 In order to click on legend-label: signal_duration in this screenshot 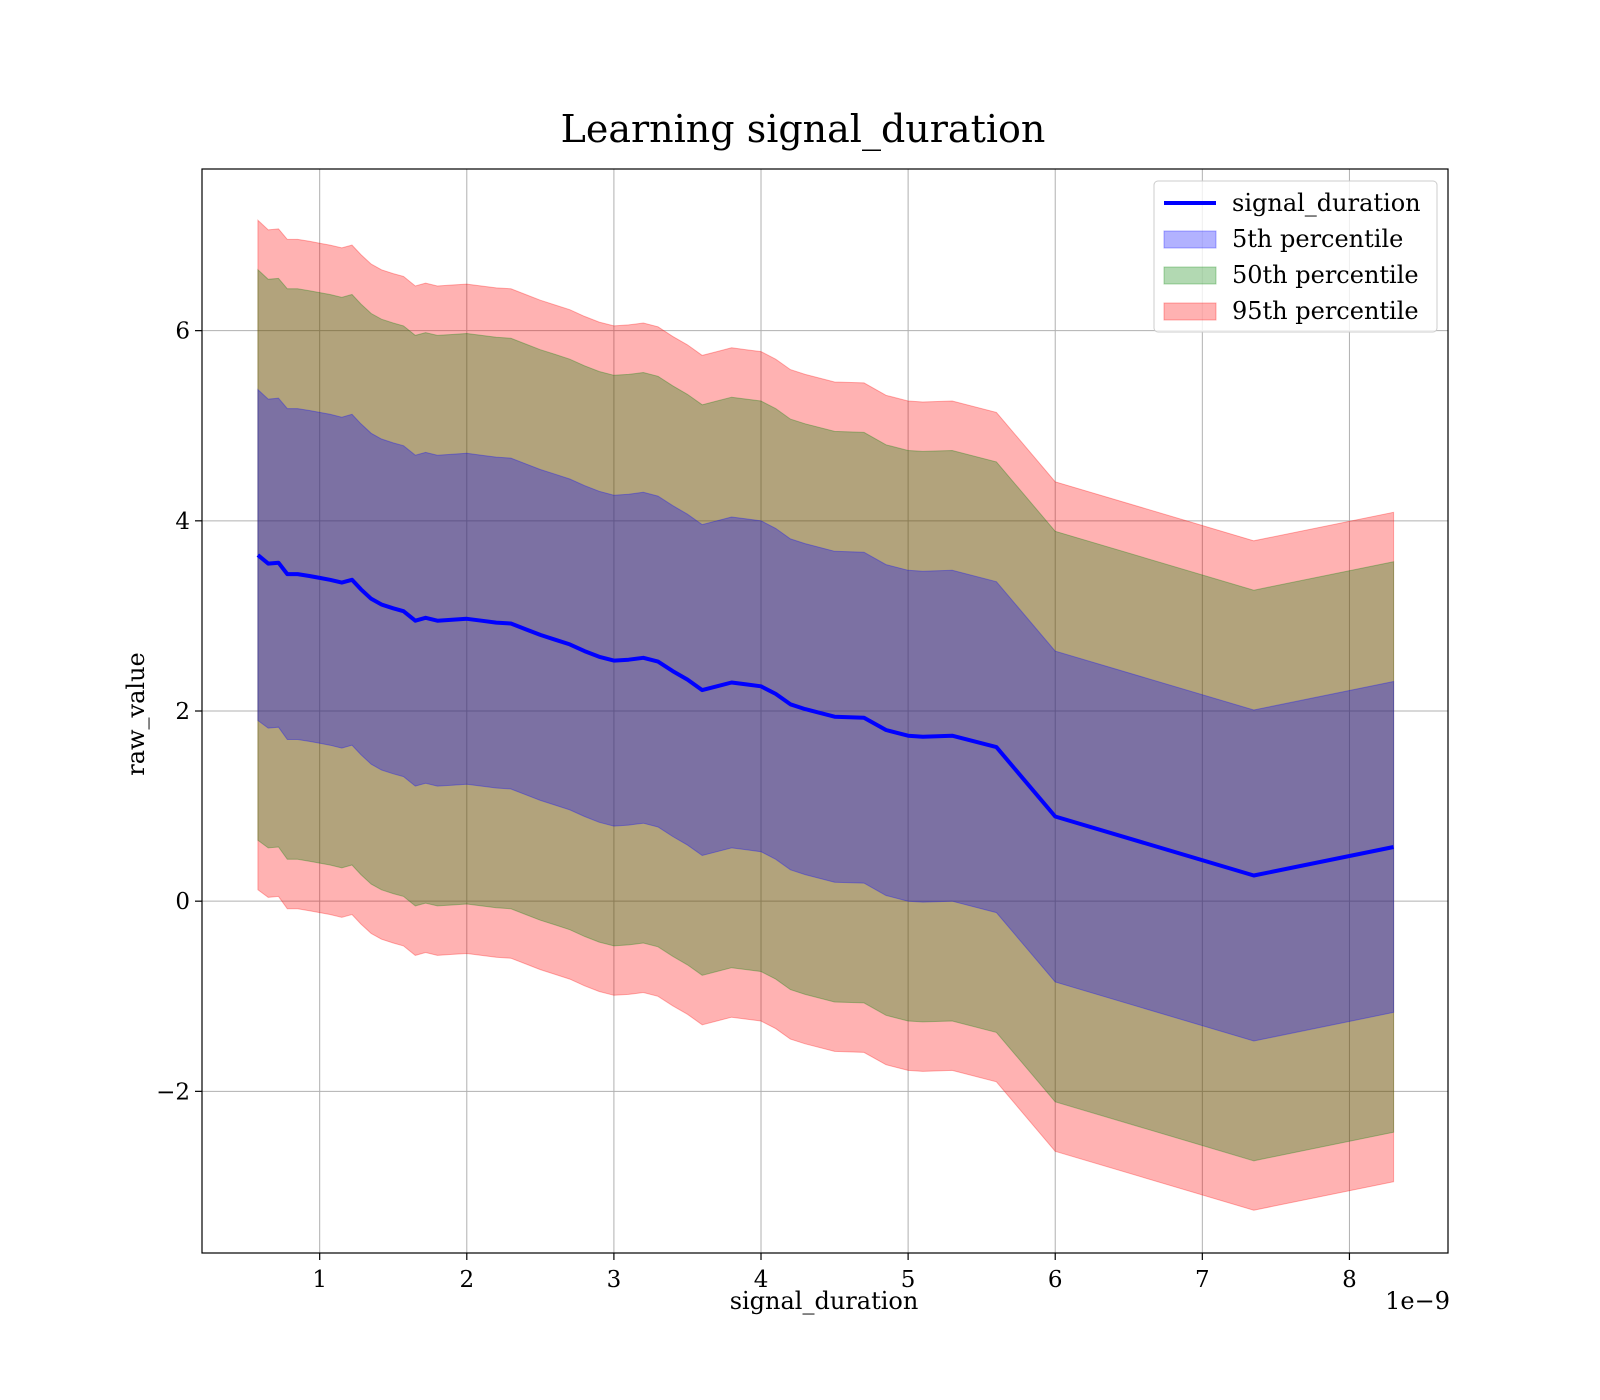, I will do `click(1326, 203)`.